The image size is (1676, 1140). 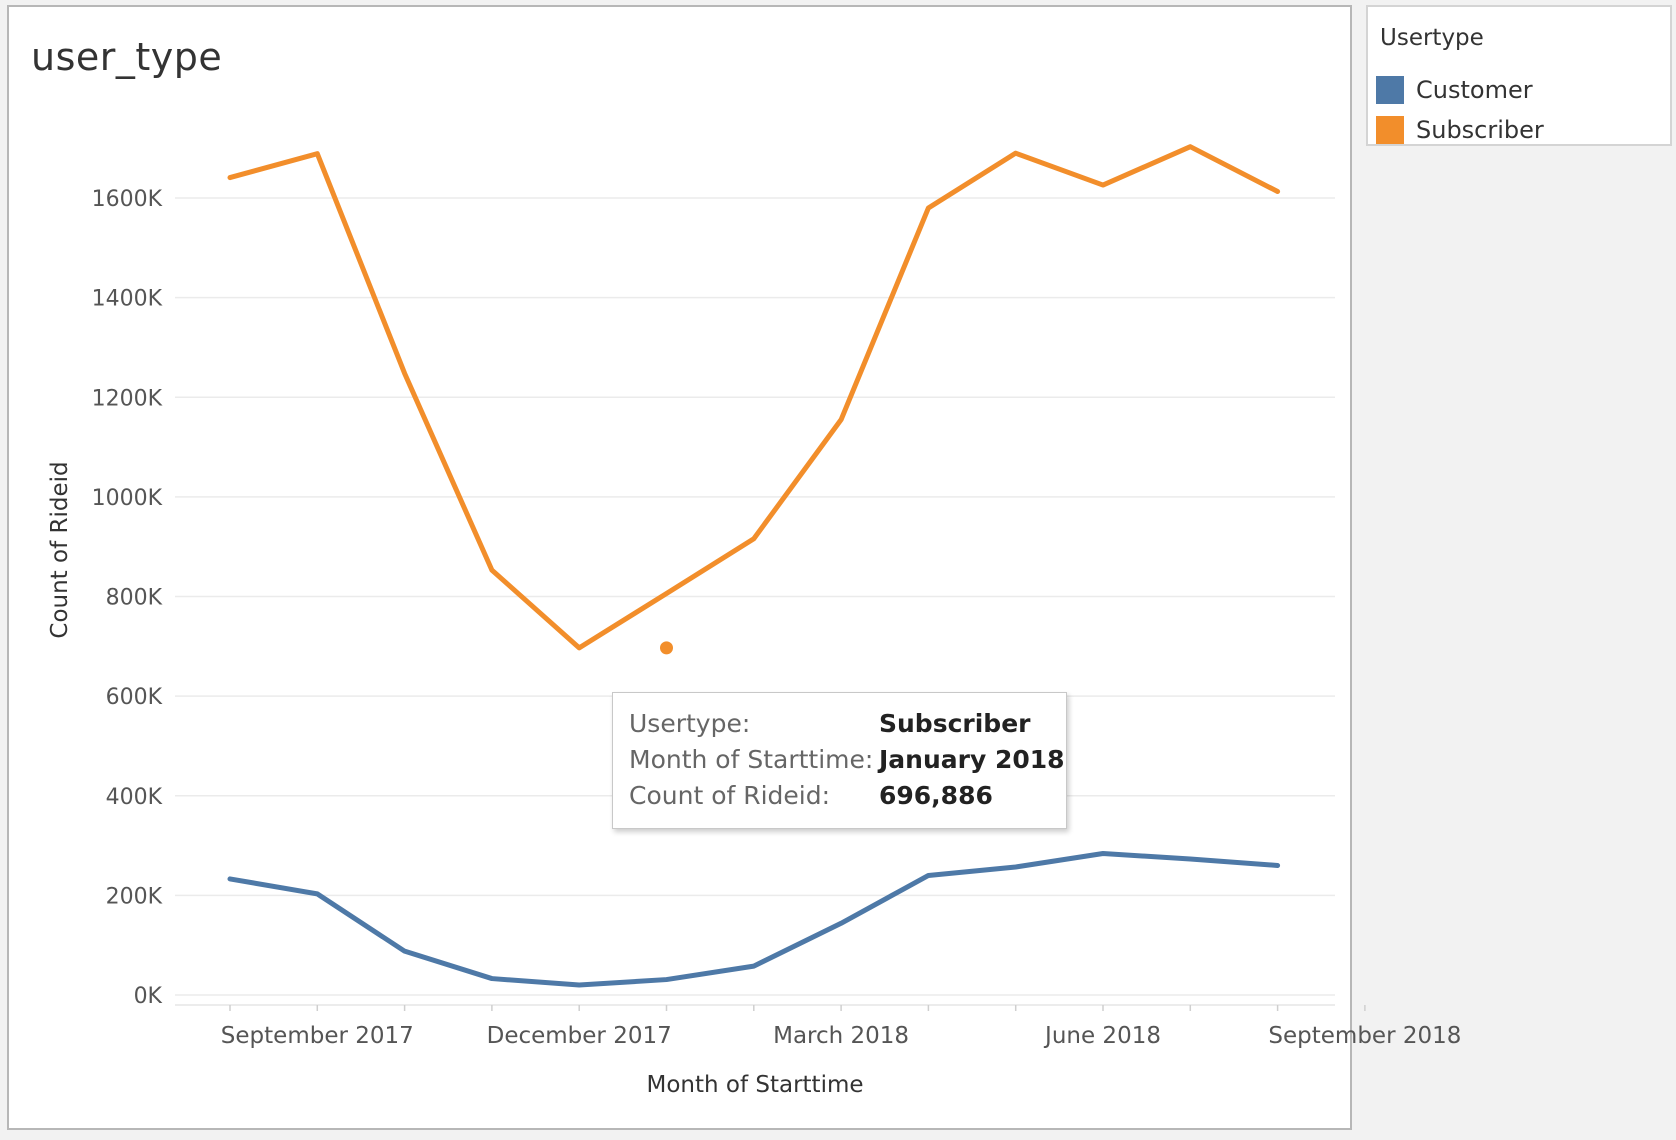 I want to click on legend-item-customer: Customer, so click(x=1454, y=90).